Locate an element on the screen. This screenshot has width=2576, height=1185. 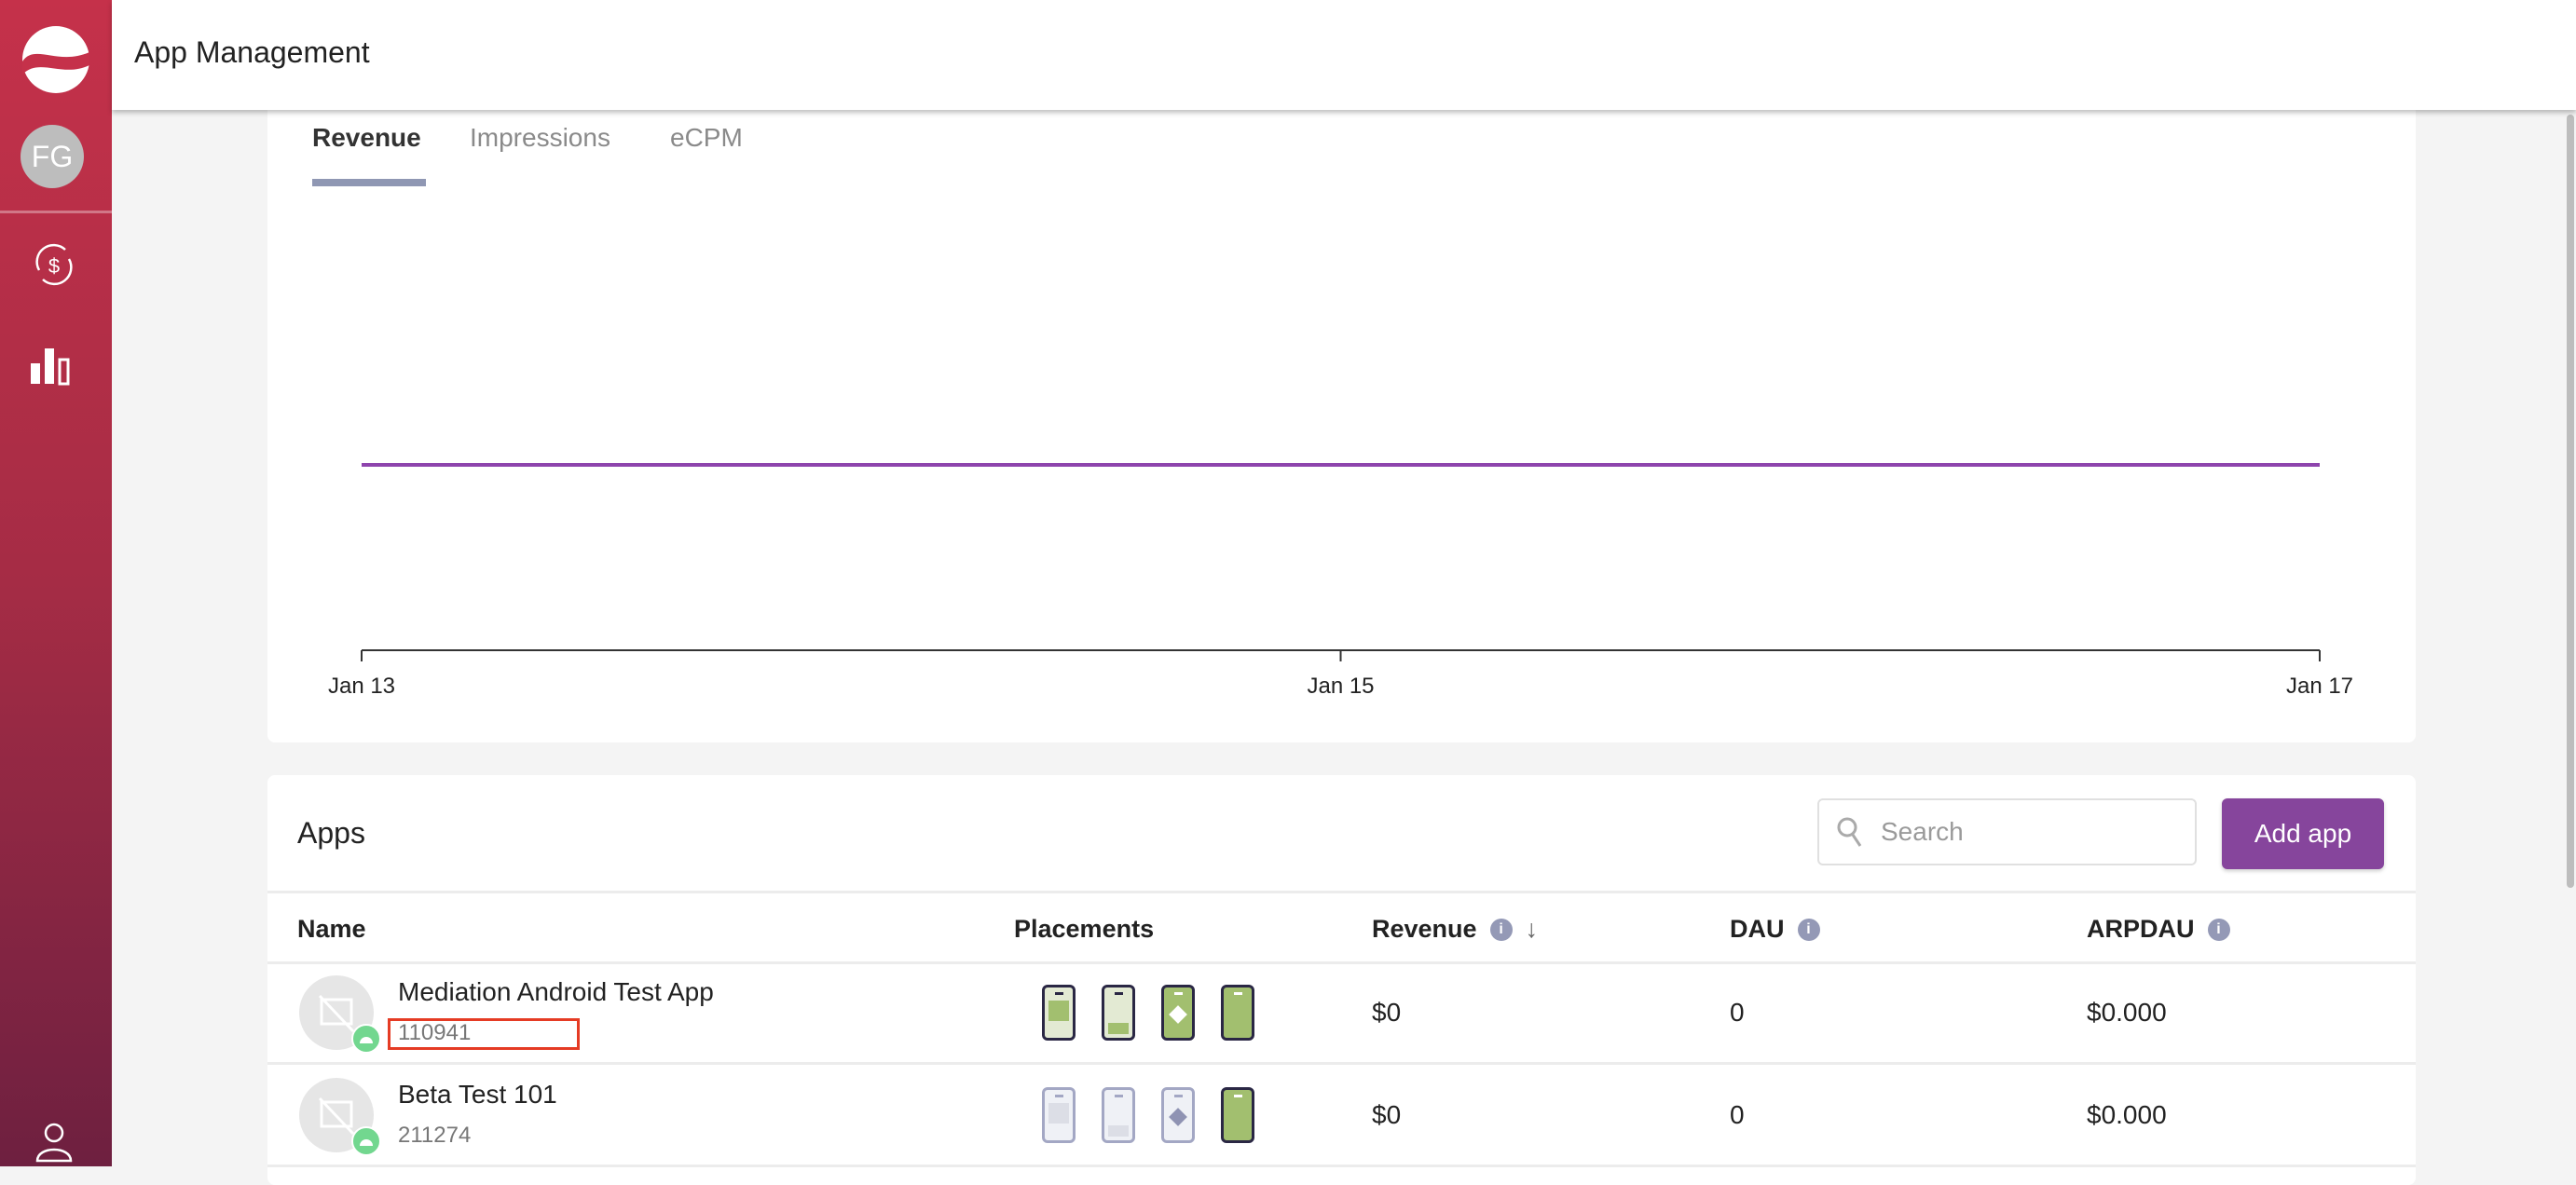
scrollbar is located at coordinates (2570, 501).